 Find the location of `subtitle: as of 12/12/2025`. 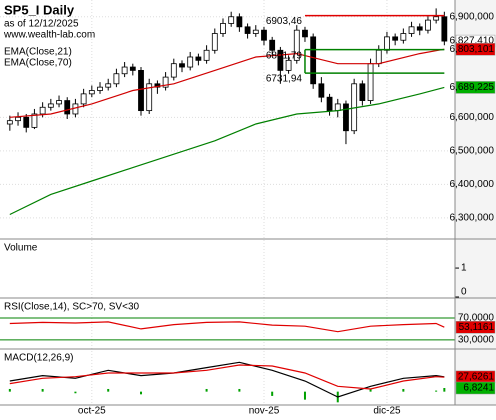

subtitle: as of 12/12/2025 is located at coordinates (41, 24).